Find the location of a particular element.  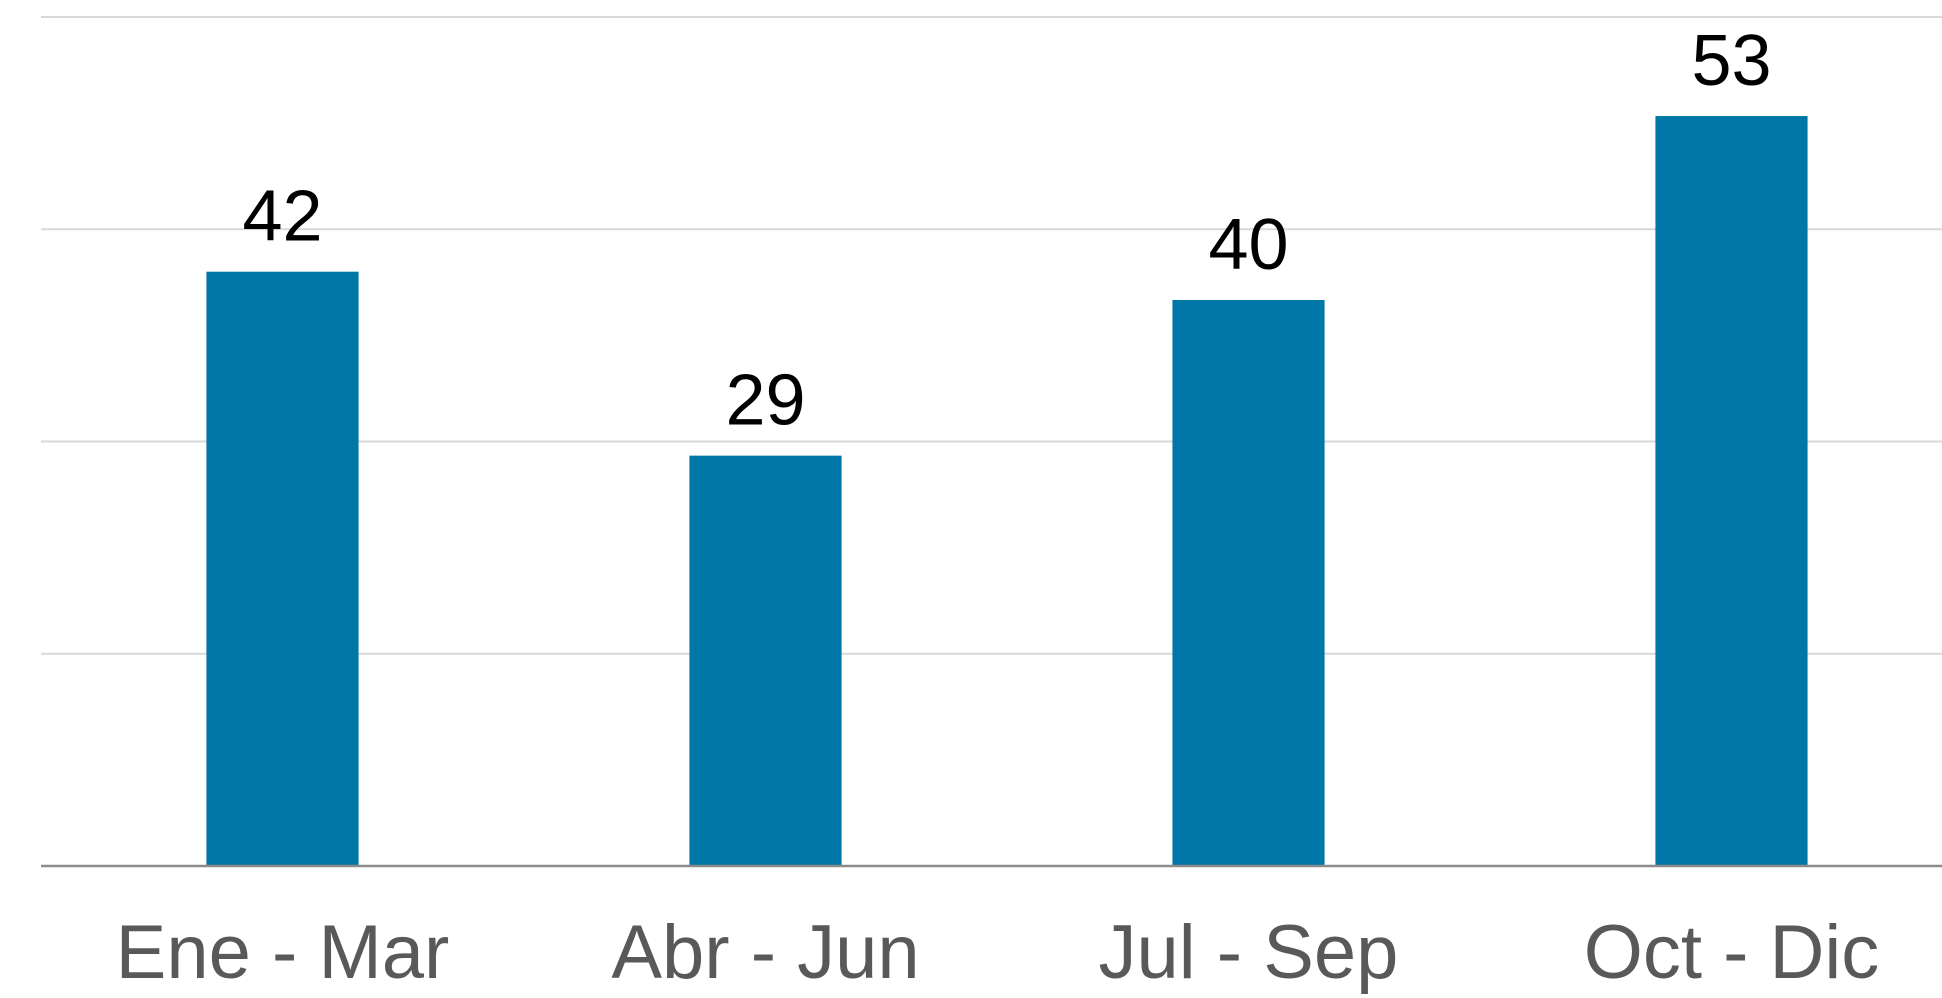

value-label: 53 is located at coordinates (1731, 61).